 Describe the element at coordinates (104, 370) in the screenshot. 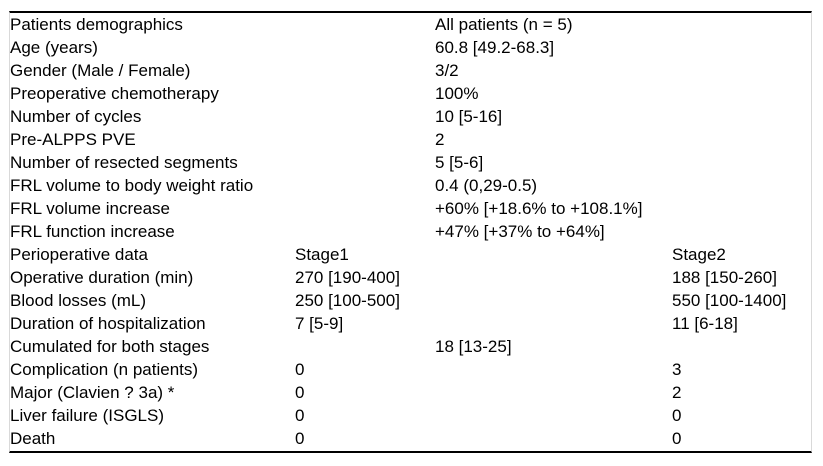

I see `row-label: Complication (n patients)` at that location.